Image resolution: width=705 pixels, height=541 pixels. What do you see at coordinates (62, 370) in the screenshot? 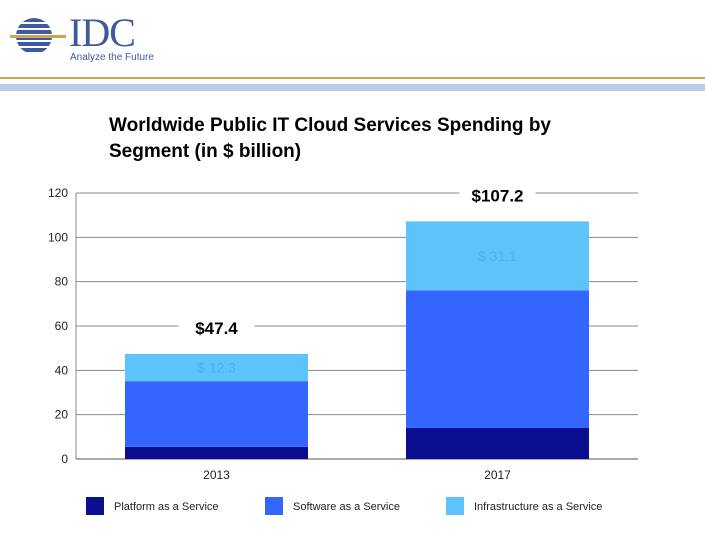
I see `y-tick-label: 40` at bounding box center [62, 370].